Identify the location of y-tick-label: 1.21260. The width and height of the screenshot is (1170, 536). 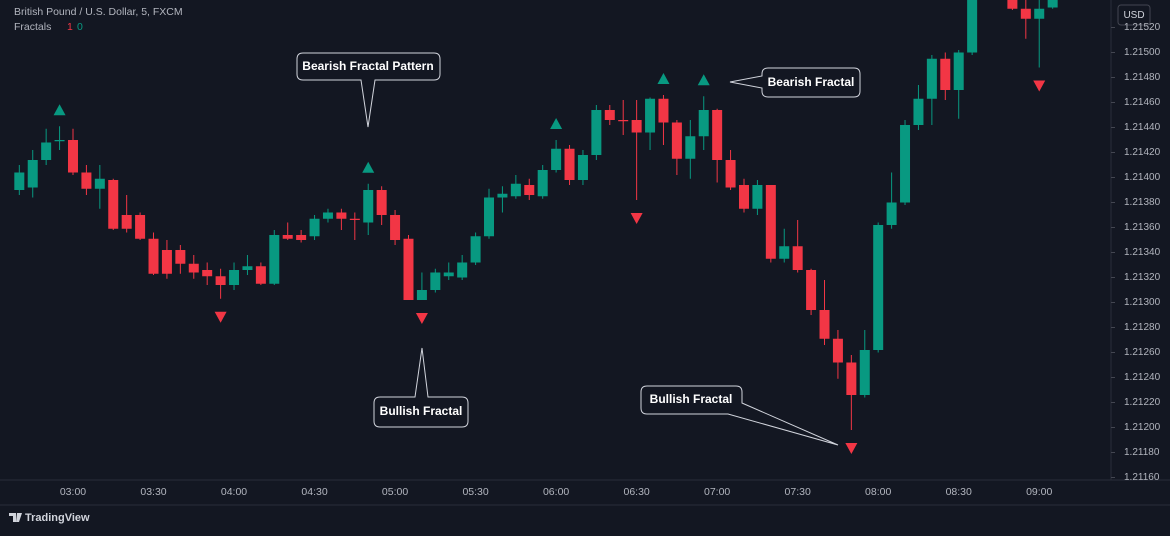
(1142, 352).